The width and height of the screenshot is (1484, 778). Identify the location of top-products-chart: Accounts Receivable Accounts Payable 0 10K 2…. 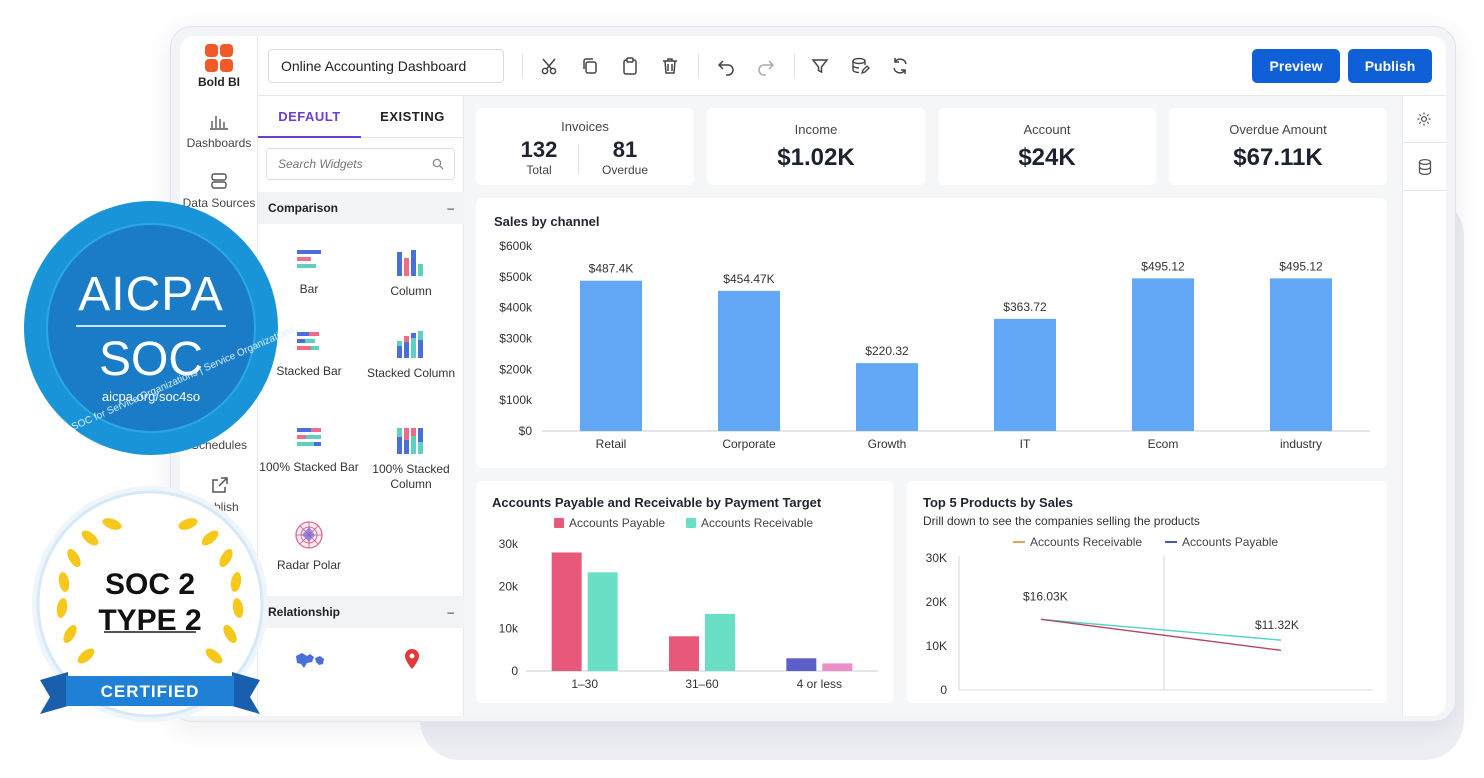
(1149, 616).